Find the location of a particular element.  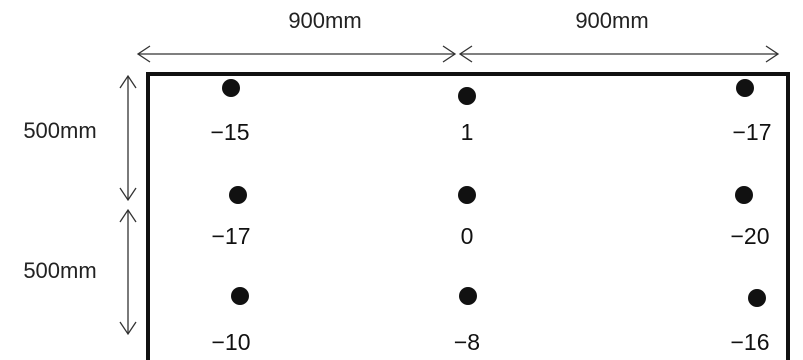

dimension-label-top-left: 900mm is located at coordinates (324, 20).